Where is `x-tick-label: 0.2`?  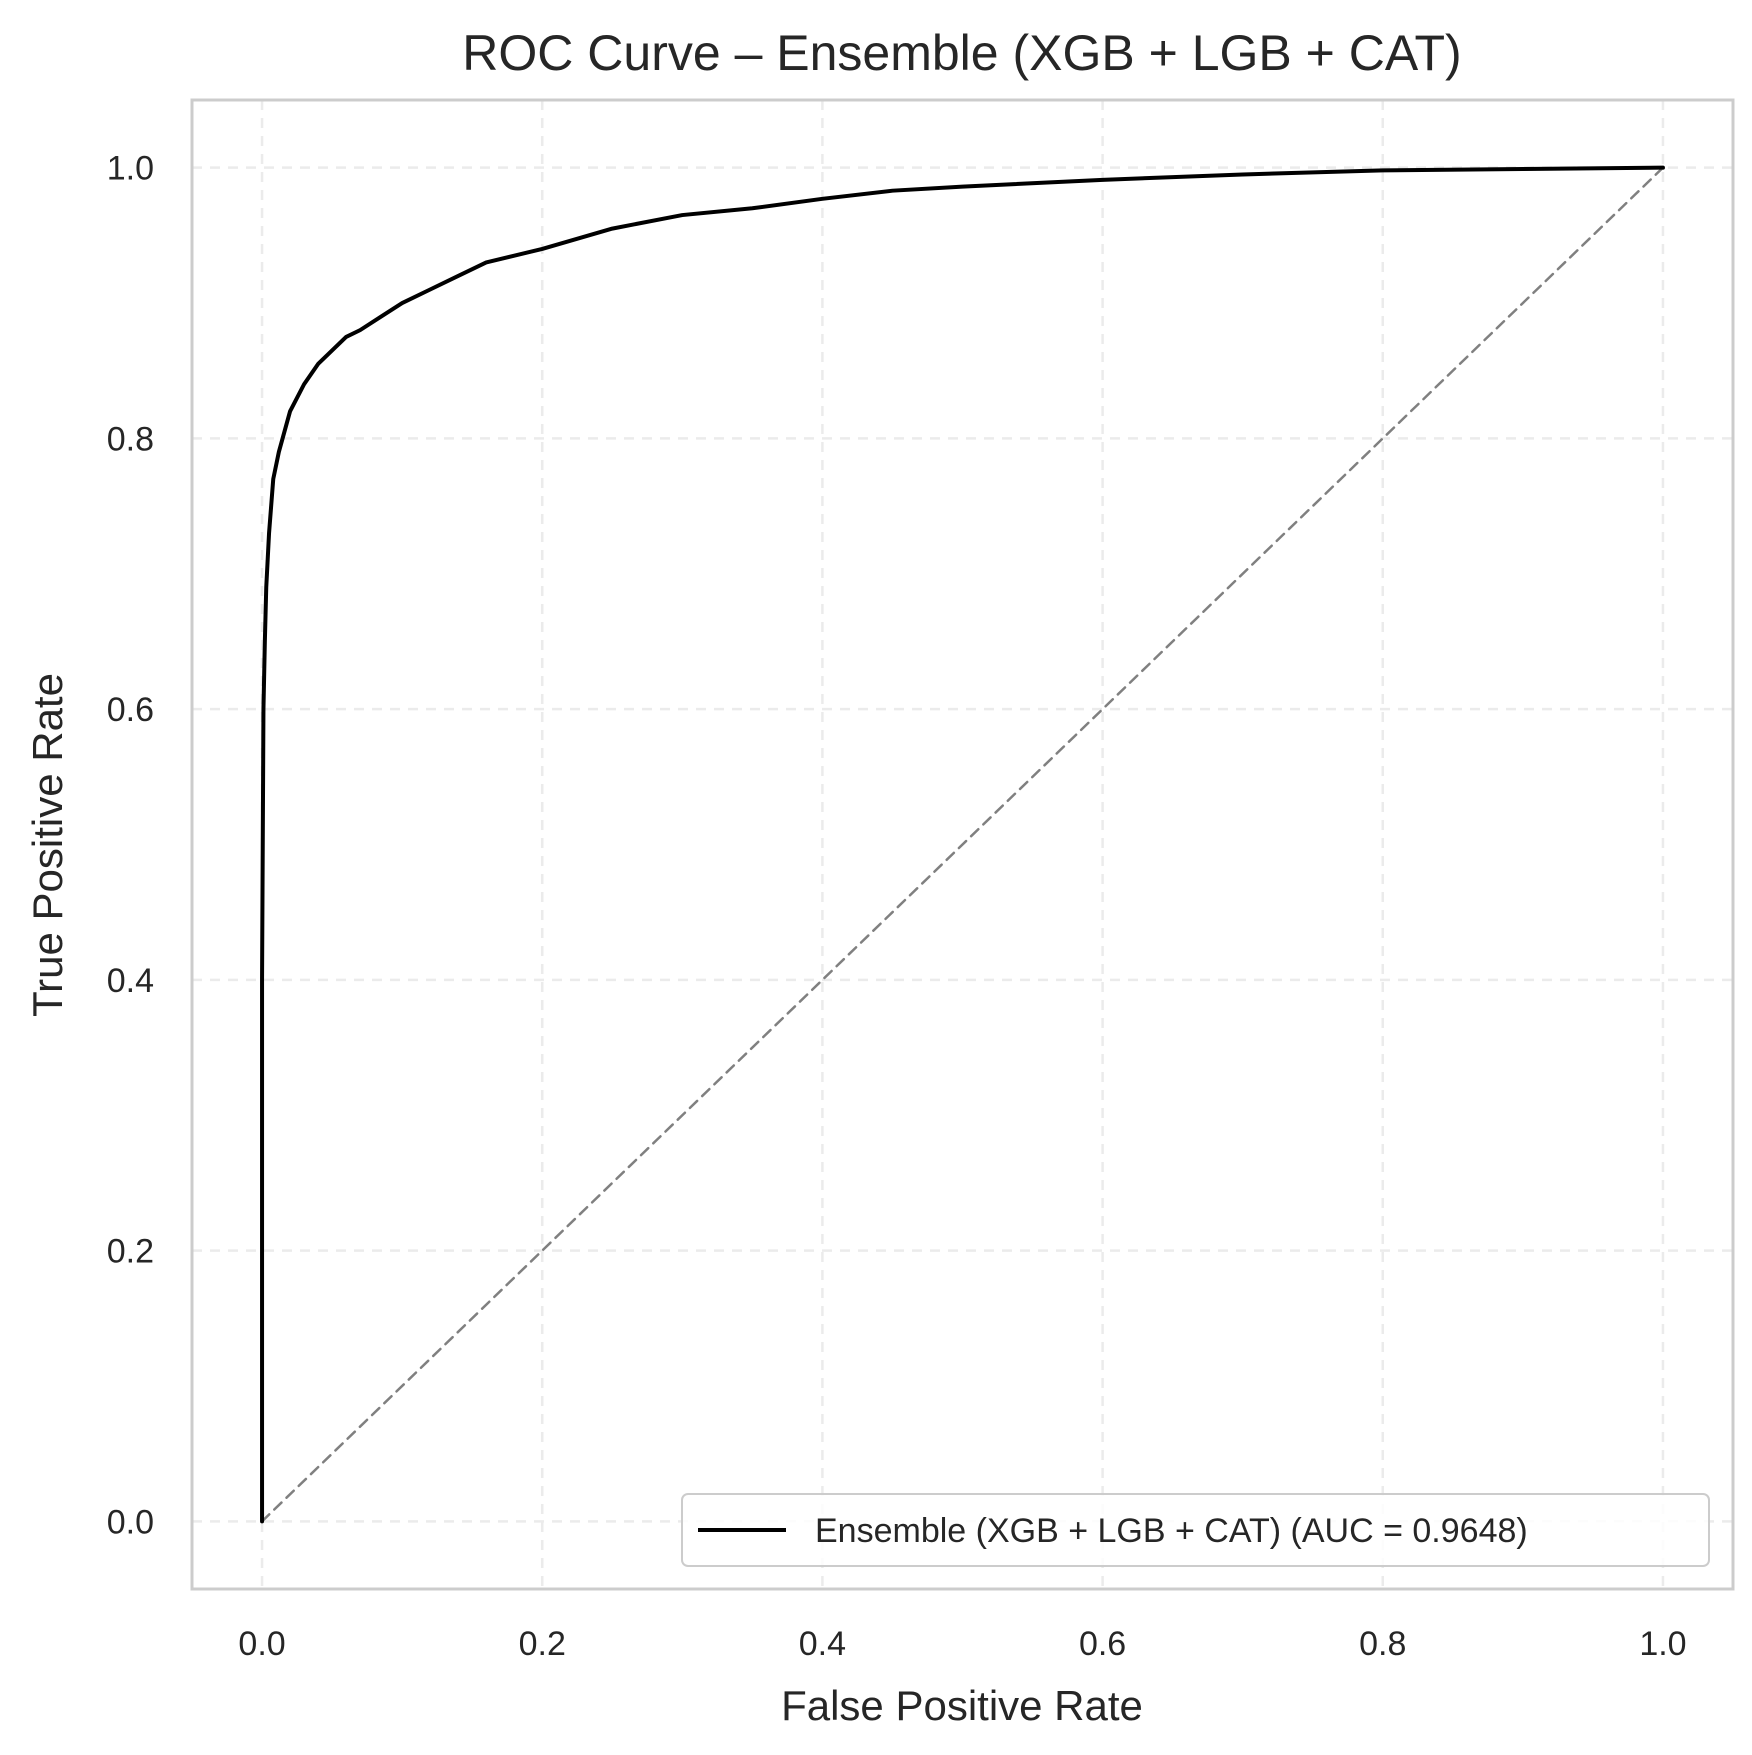
x-tick-label: 0.2 is located at coordinates (542, 1644).